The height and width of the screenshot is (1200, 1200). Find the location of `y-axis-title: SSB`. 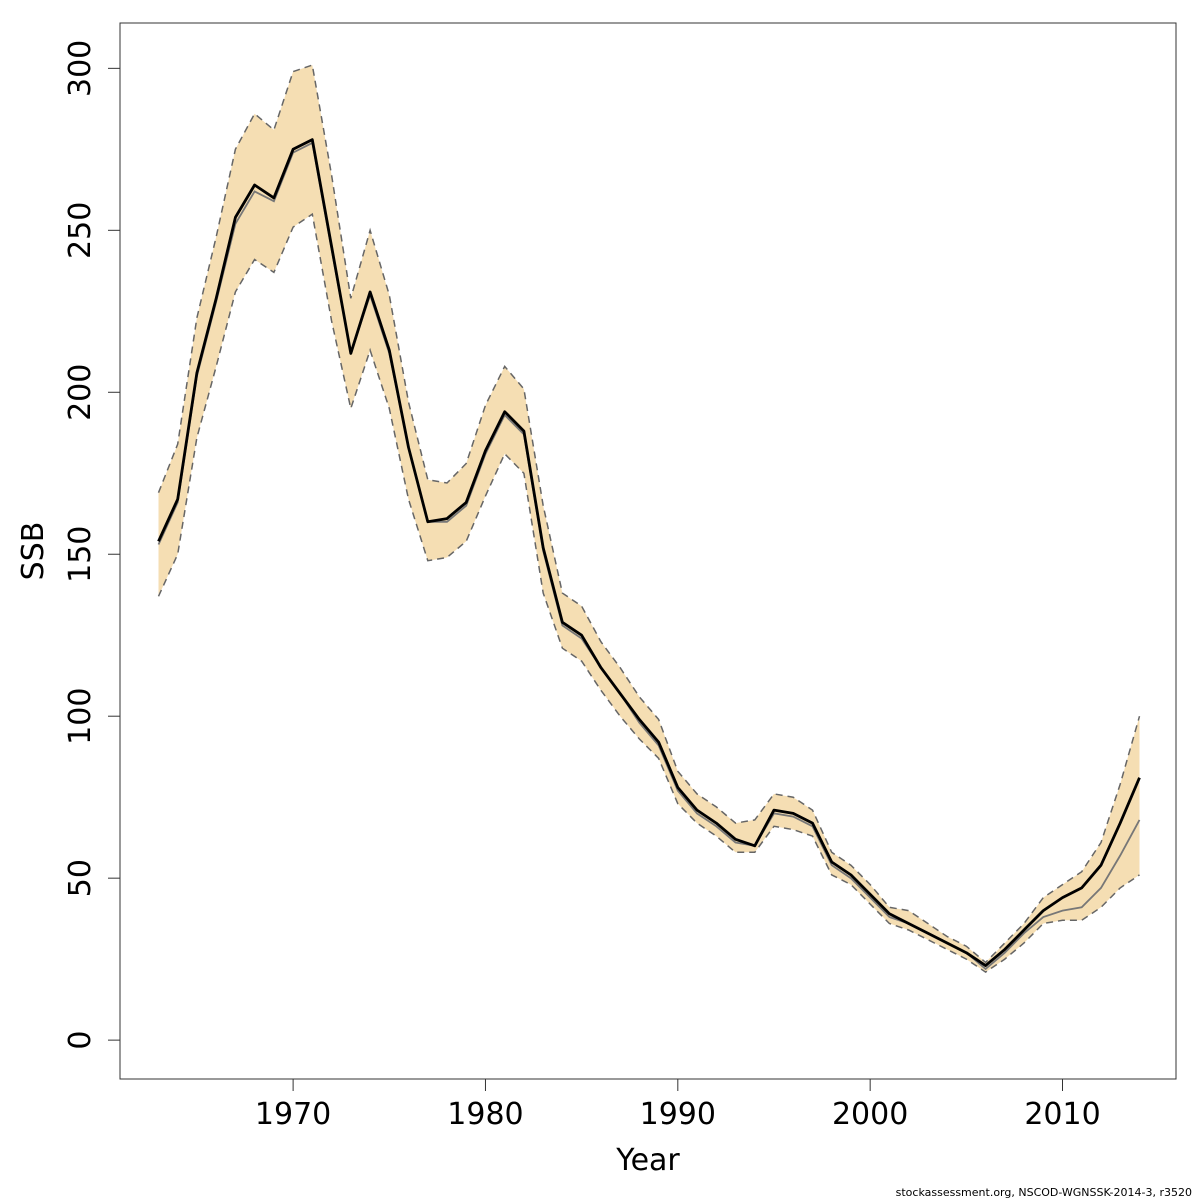

y-axis-title: SSB is located at coordinates (33, 551).